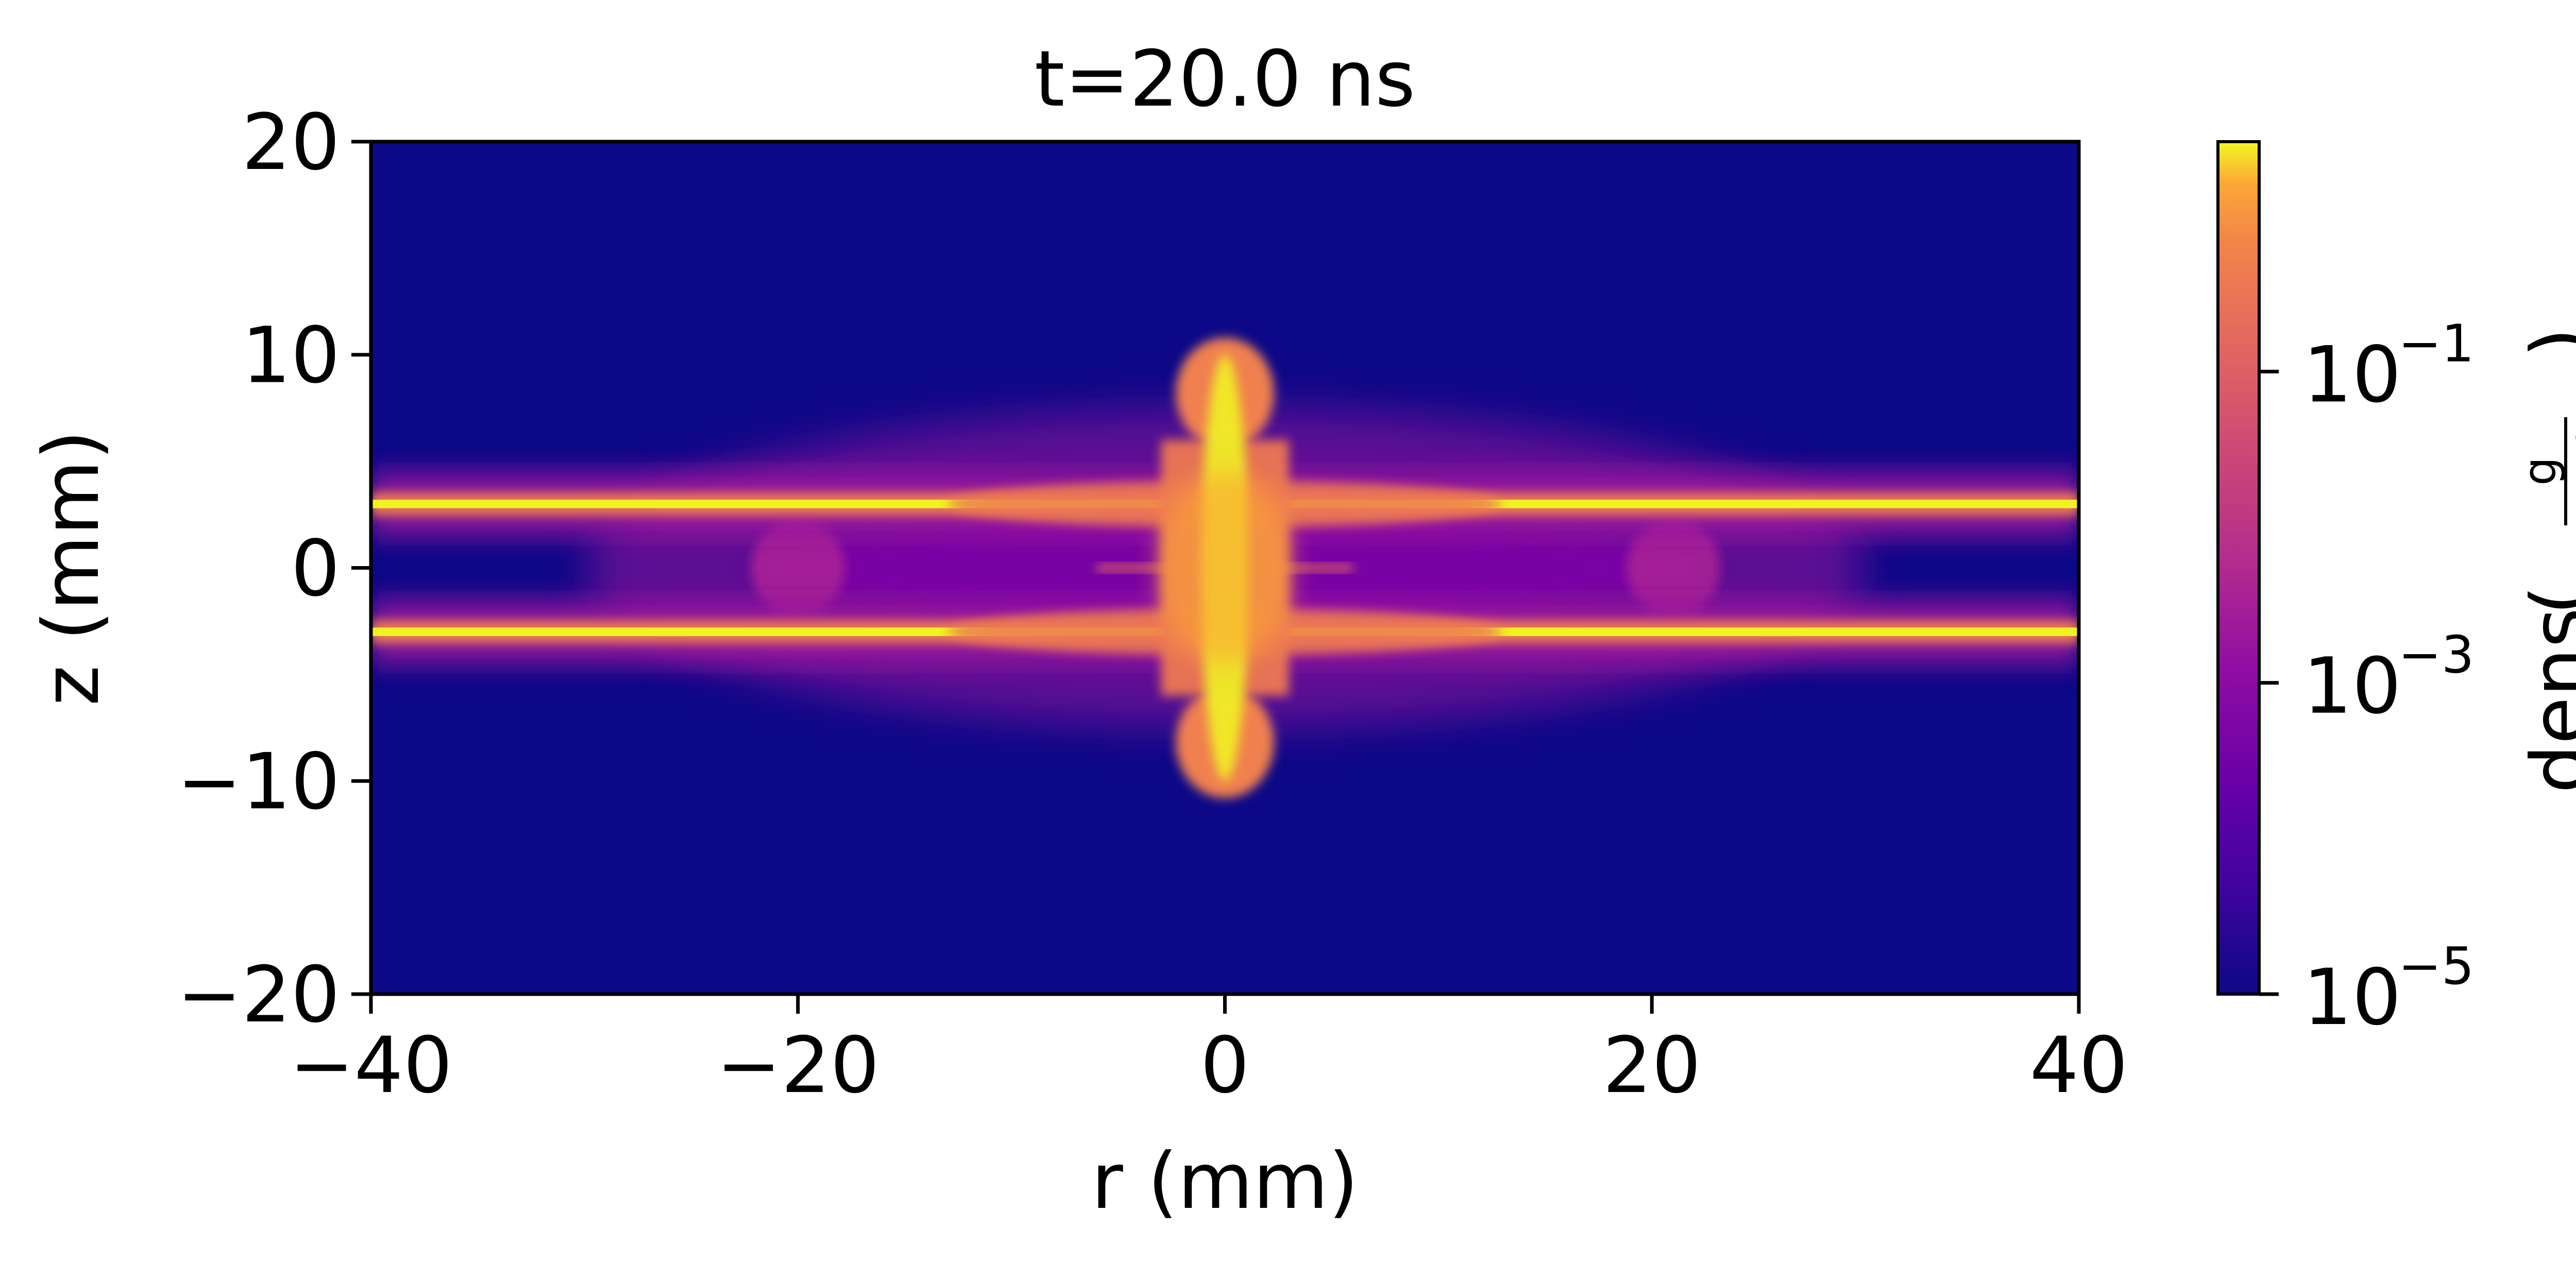  Describe the element at coordinates (2436, 343) in the screenshot. I see `colorbar-tick-exponent: −1` at that location.